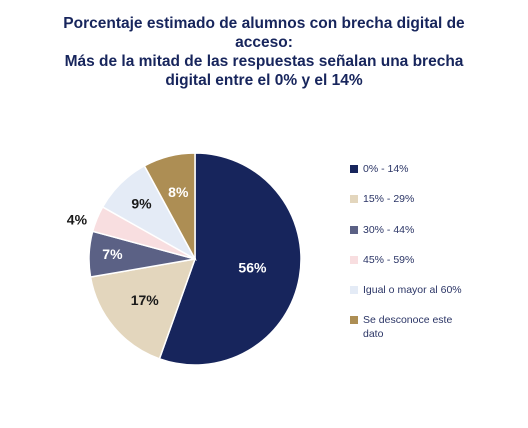 The height and width of the screenshot is (428, 528). I want to click on legend-item-2: 30% - 44%, so click(415, 230).